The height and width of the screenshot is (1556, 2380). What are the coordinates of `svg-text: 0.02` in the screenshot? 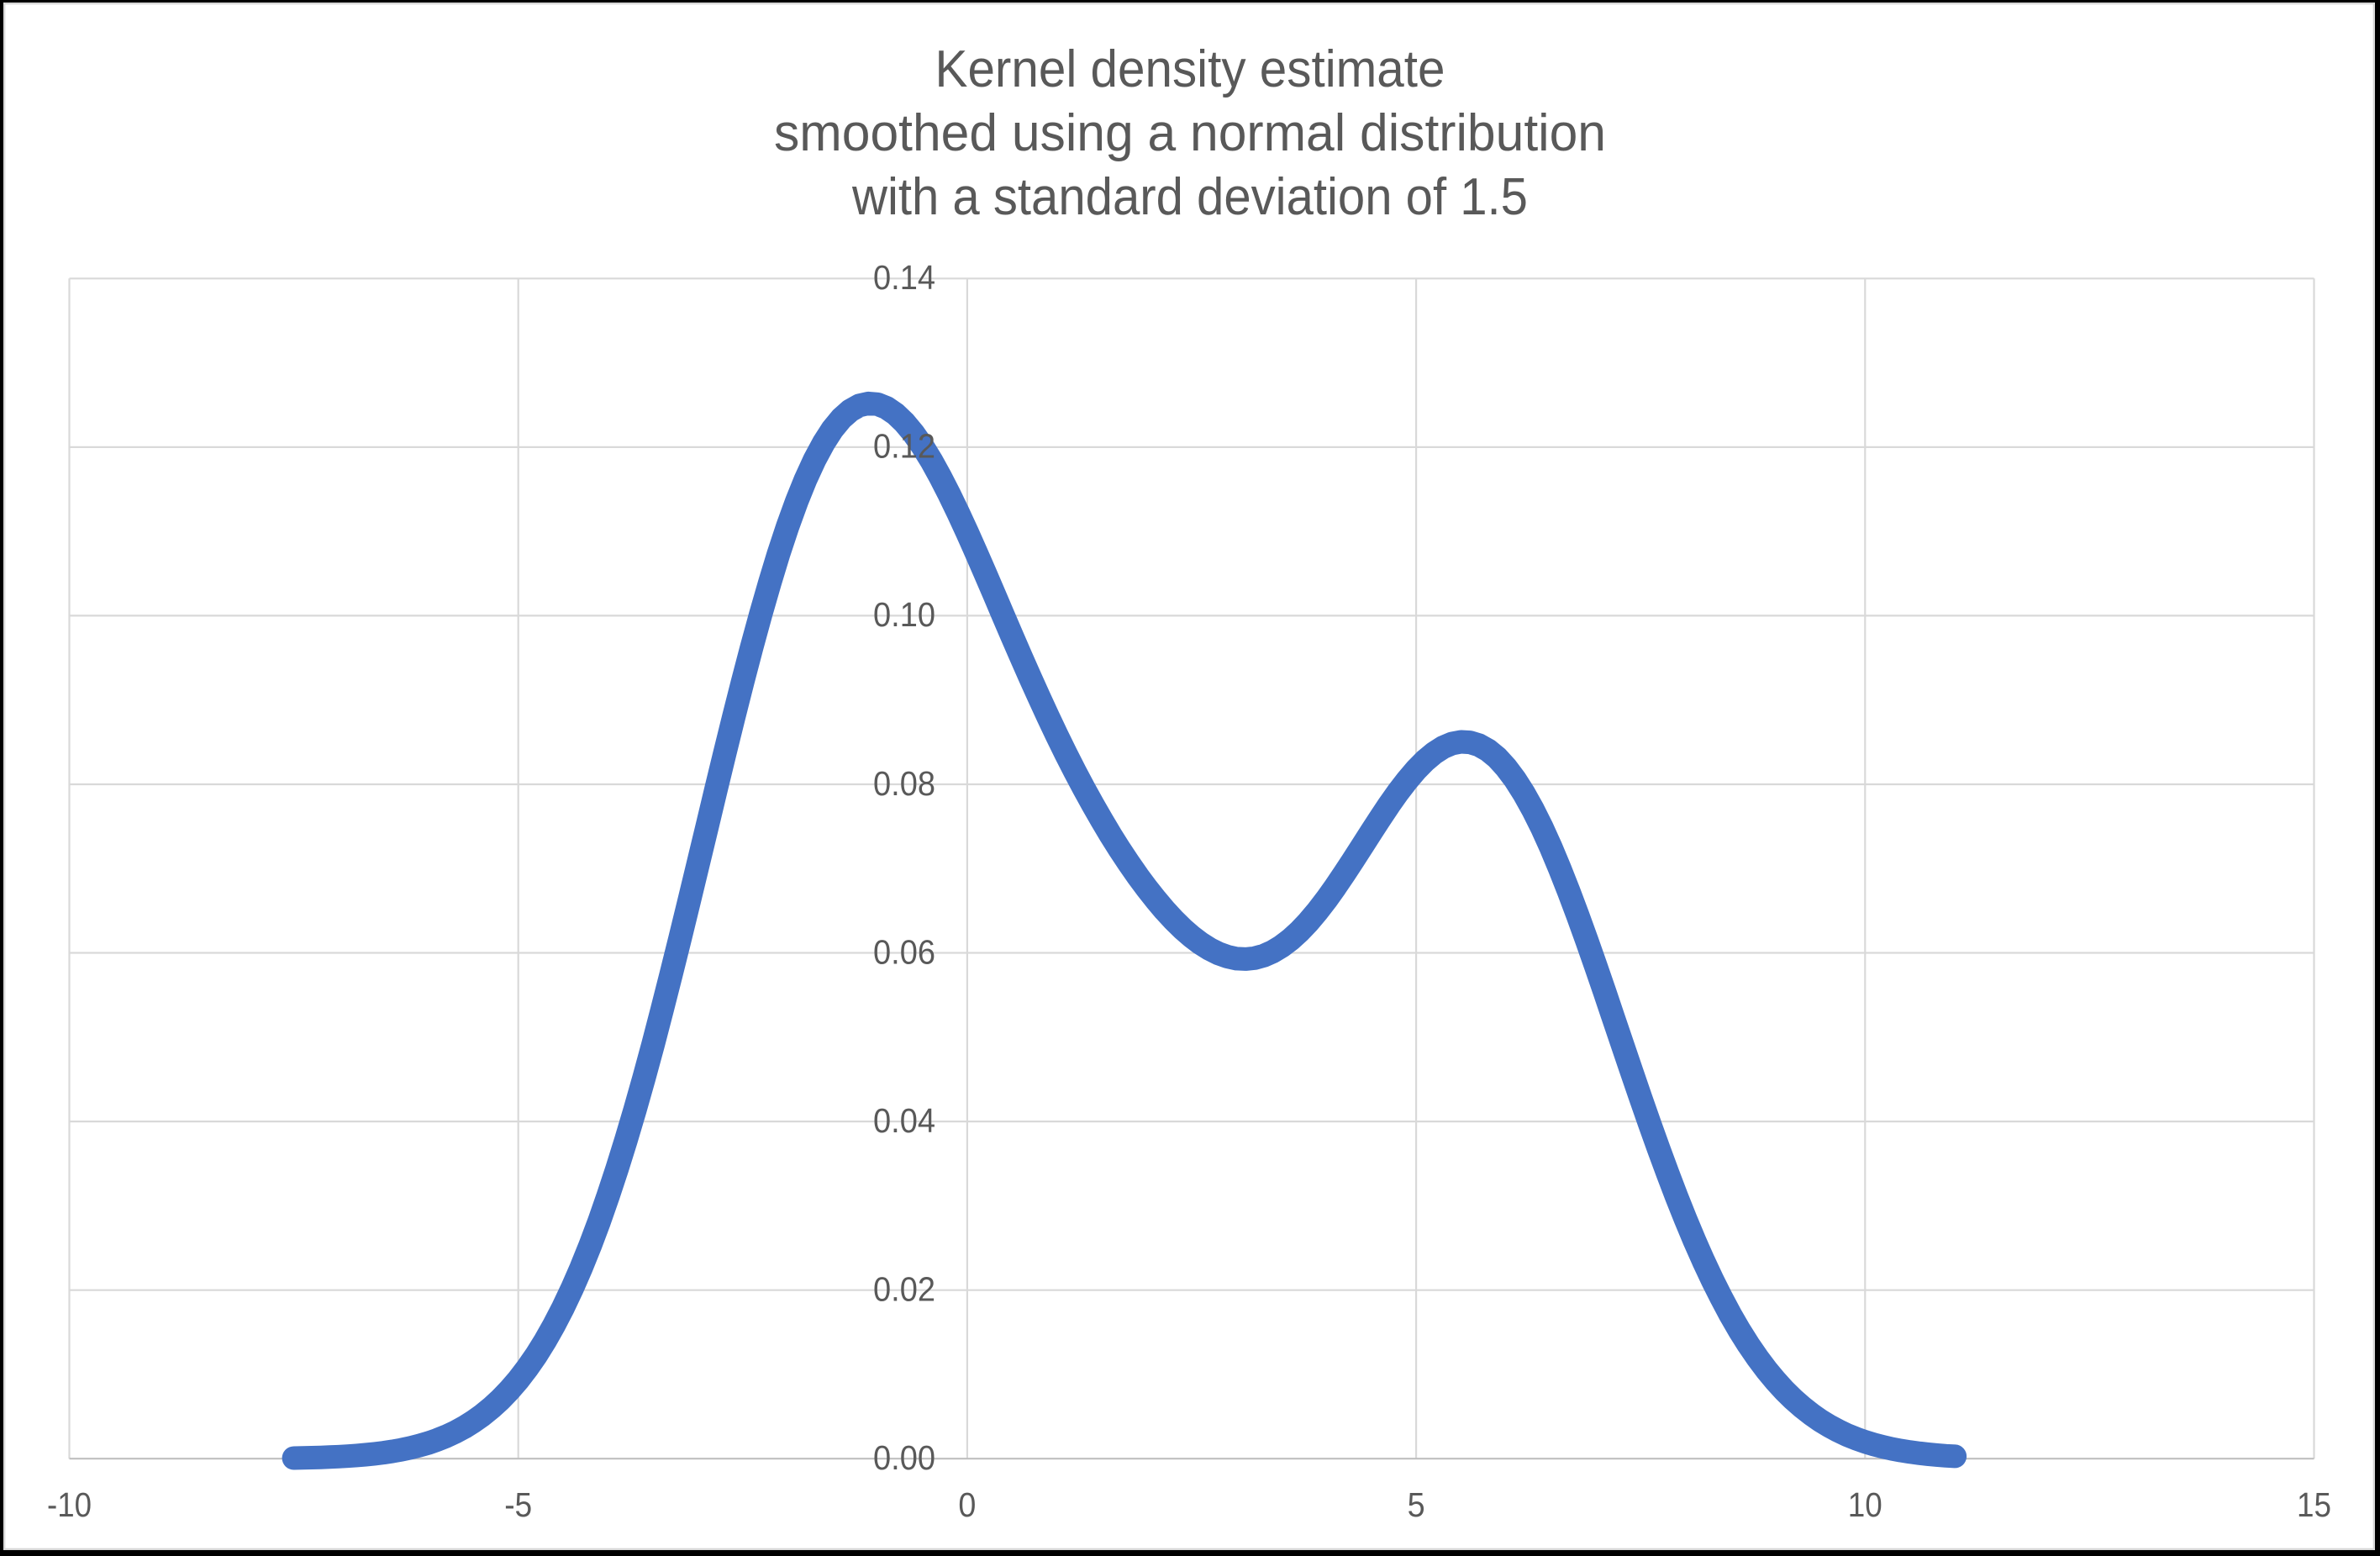 It's located at (904, 1289).